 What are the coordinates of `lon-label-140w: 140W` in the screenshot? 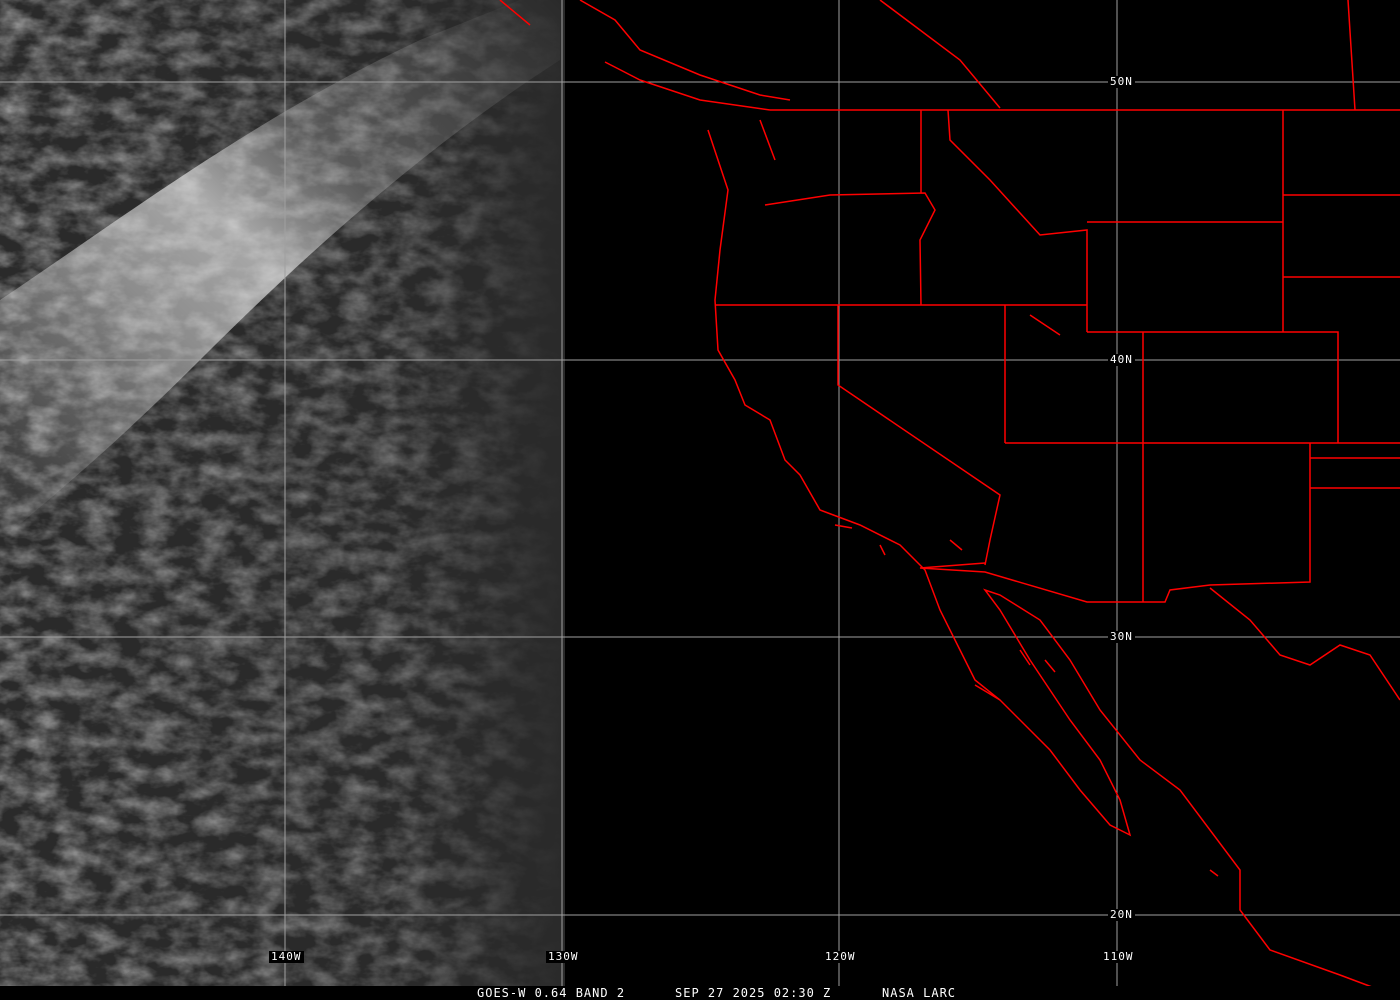 It's located at (286, 956).